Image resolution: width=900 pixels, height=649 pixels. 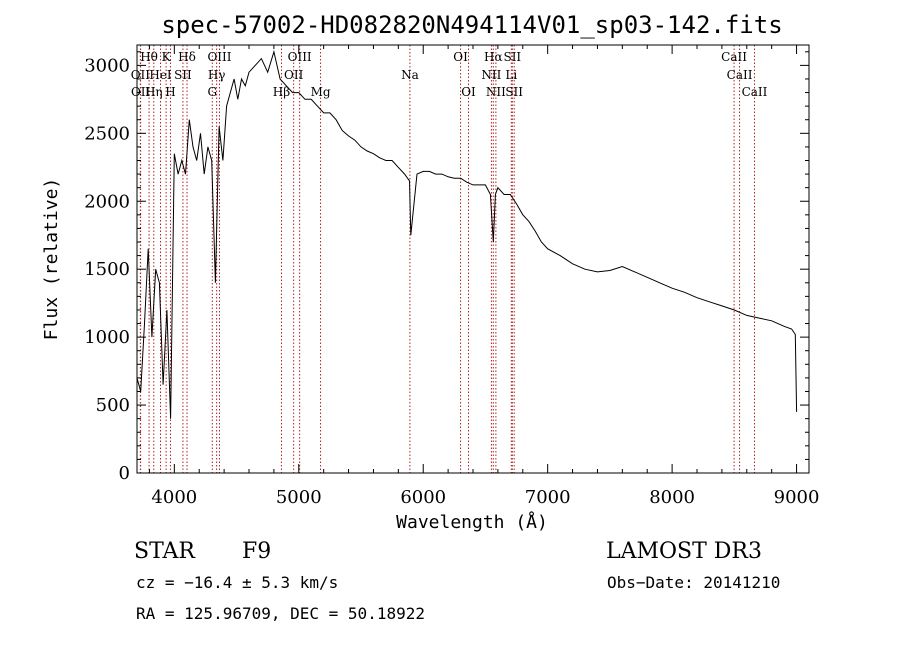 What do you see at coordinates (107, 133) in the screenshot?
I see `y-tick-label: 2500` at bounding box center [107, 133].